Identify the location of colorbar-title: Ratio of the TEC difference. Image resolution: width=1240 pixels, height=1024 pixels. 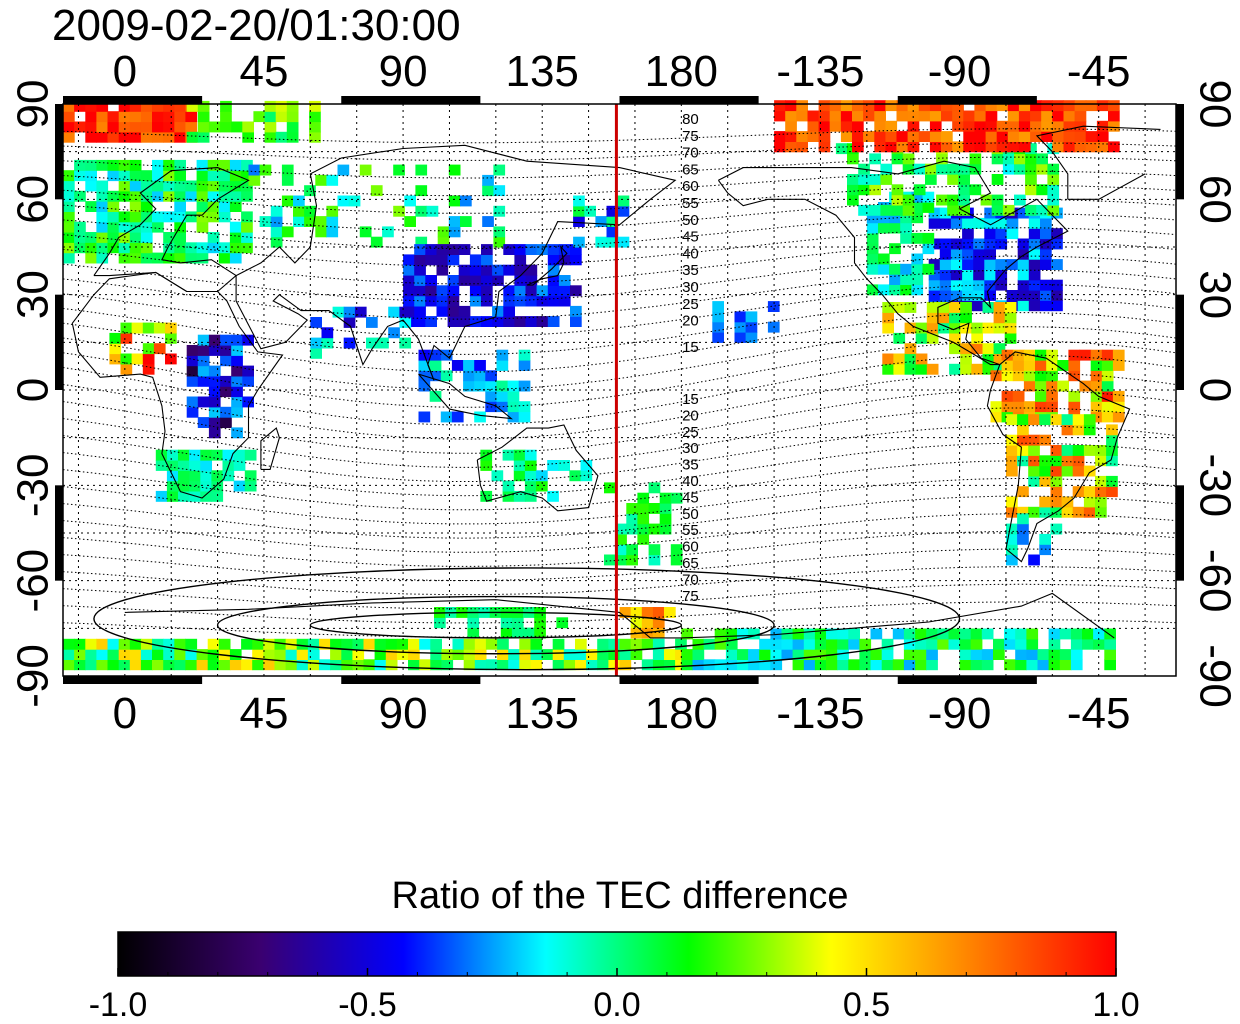
(620, 896).